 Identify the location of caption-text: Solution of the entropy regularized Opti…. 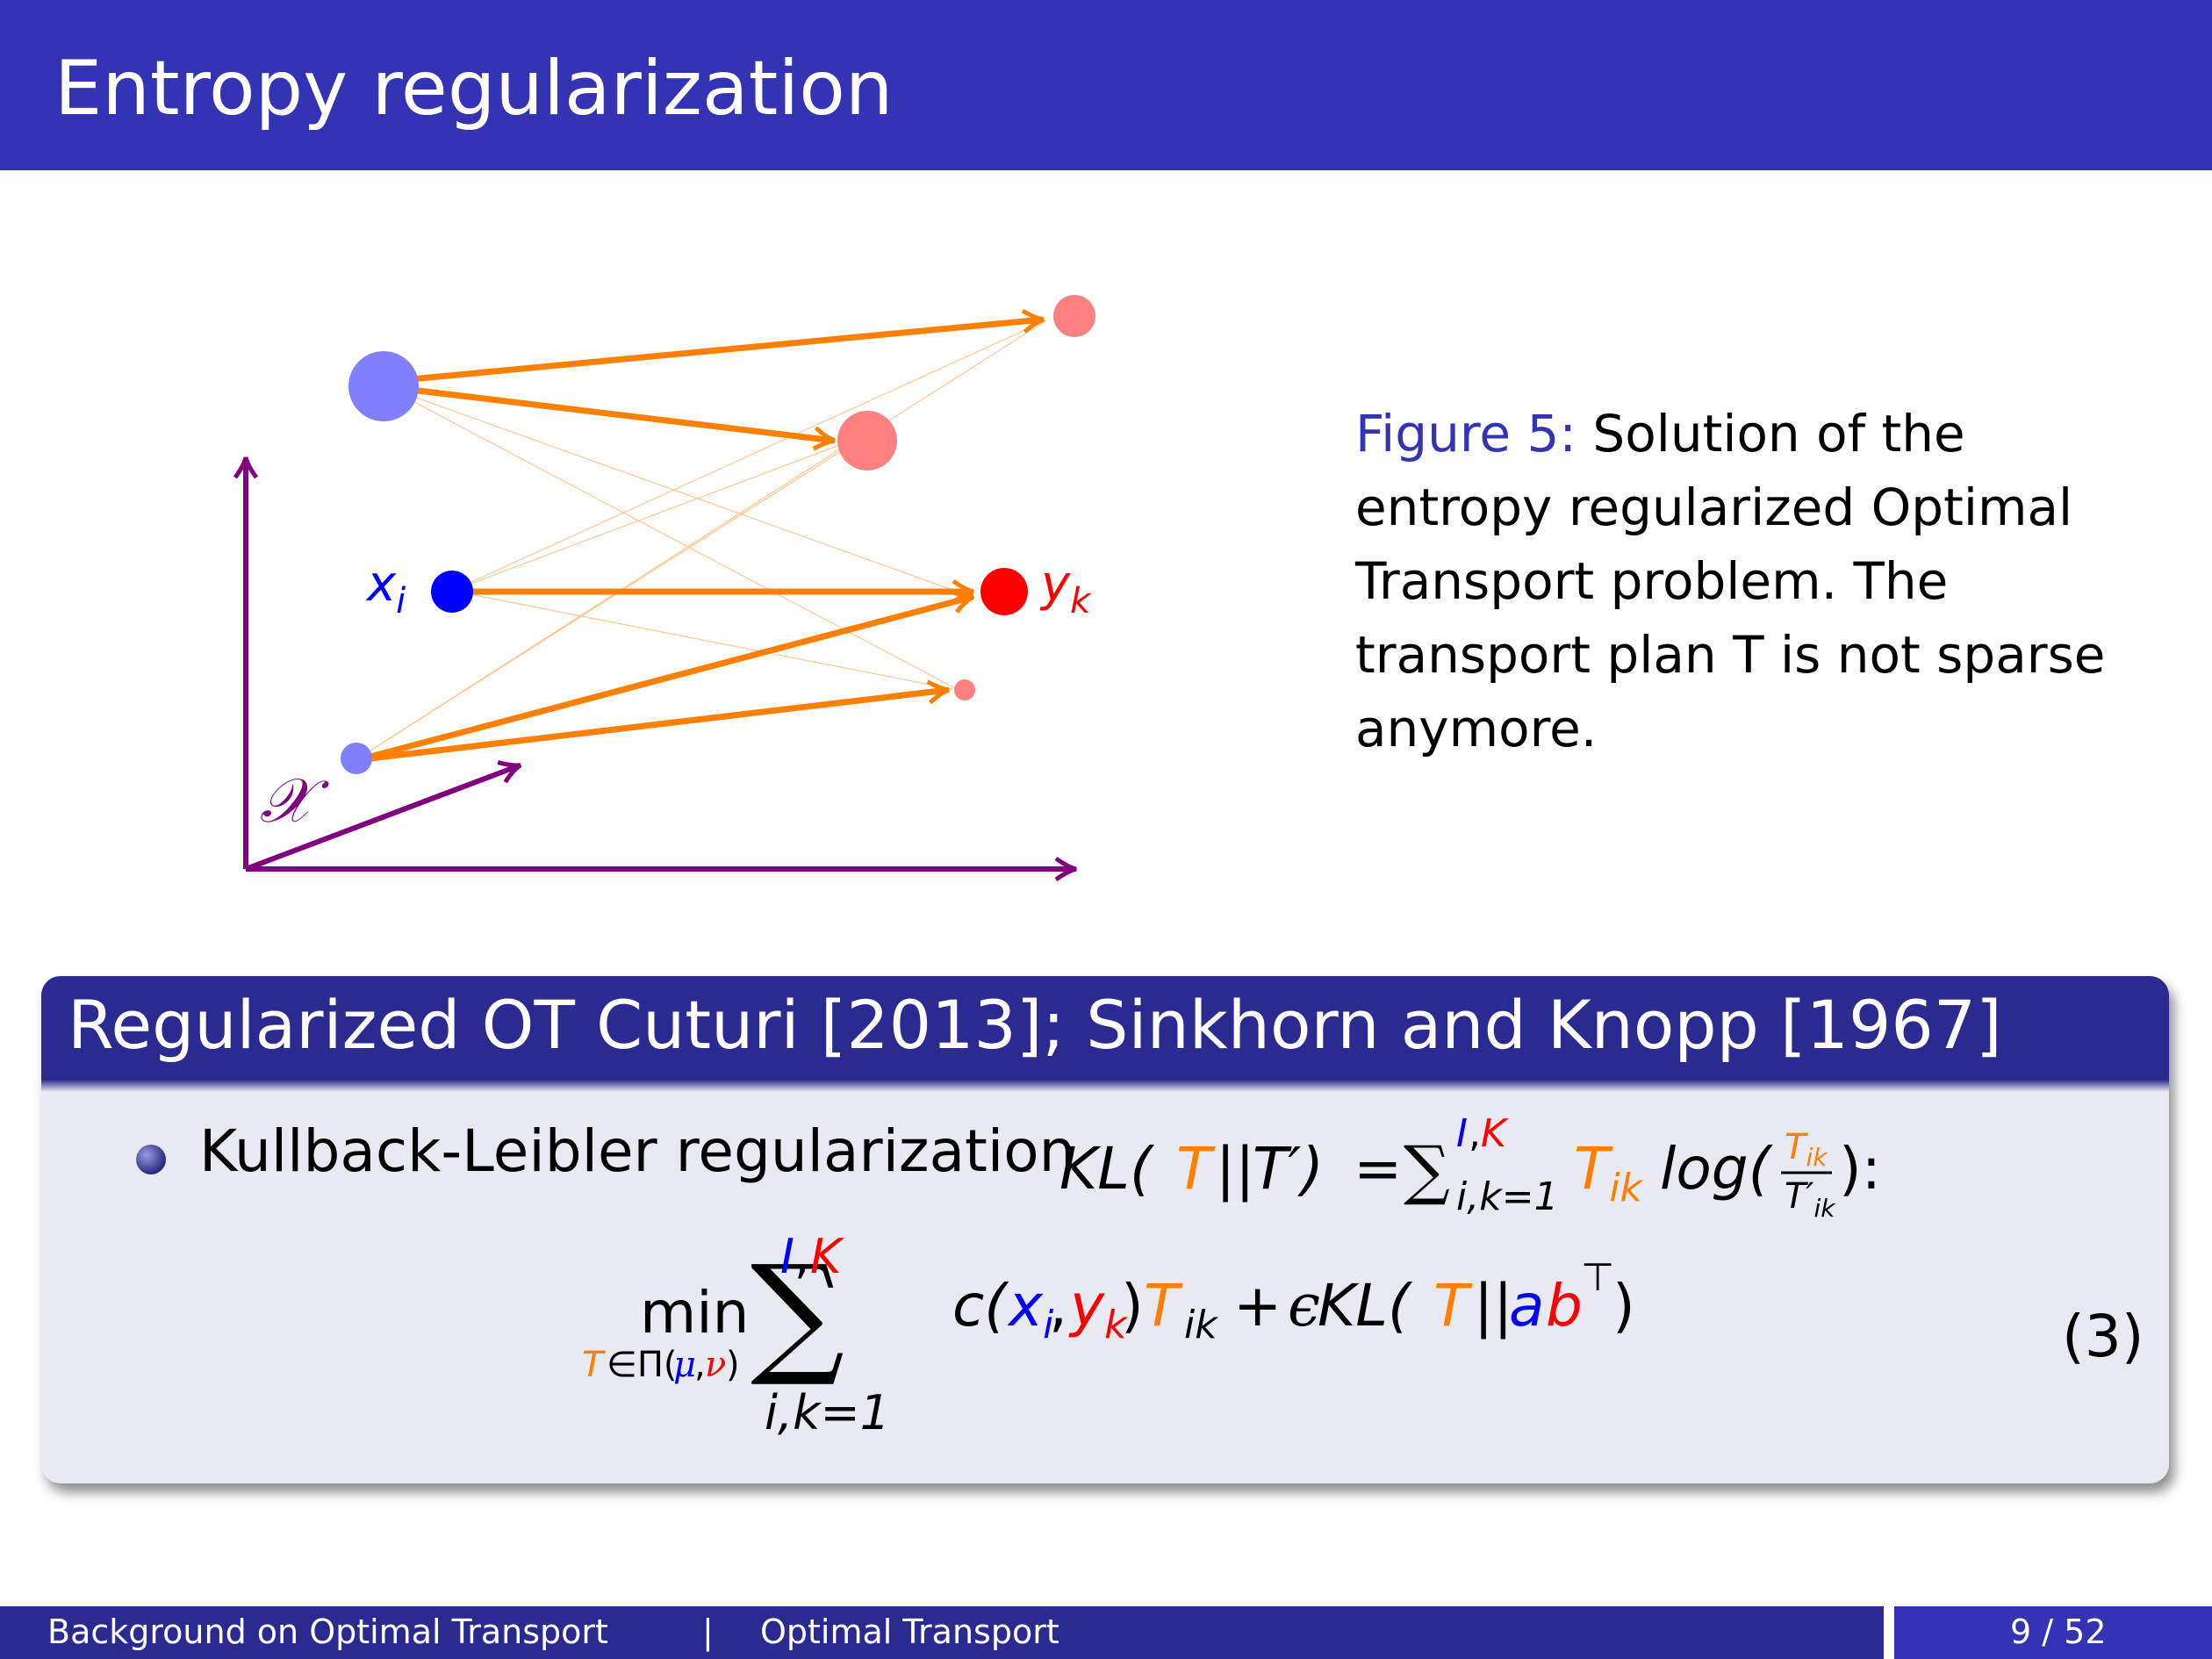
(1730, 581).